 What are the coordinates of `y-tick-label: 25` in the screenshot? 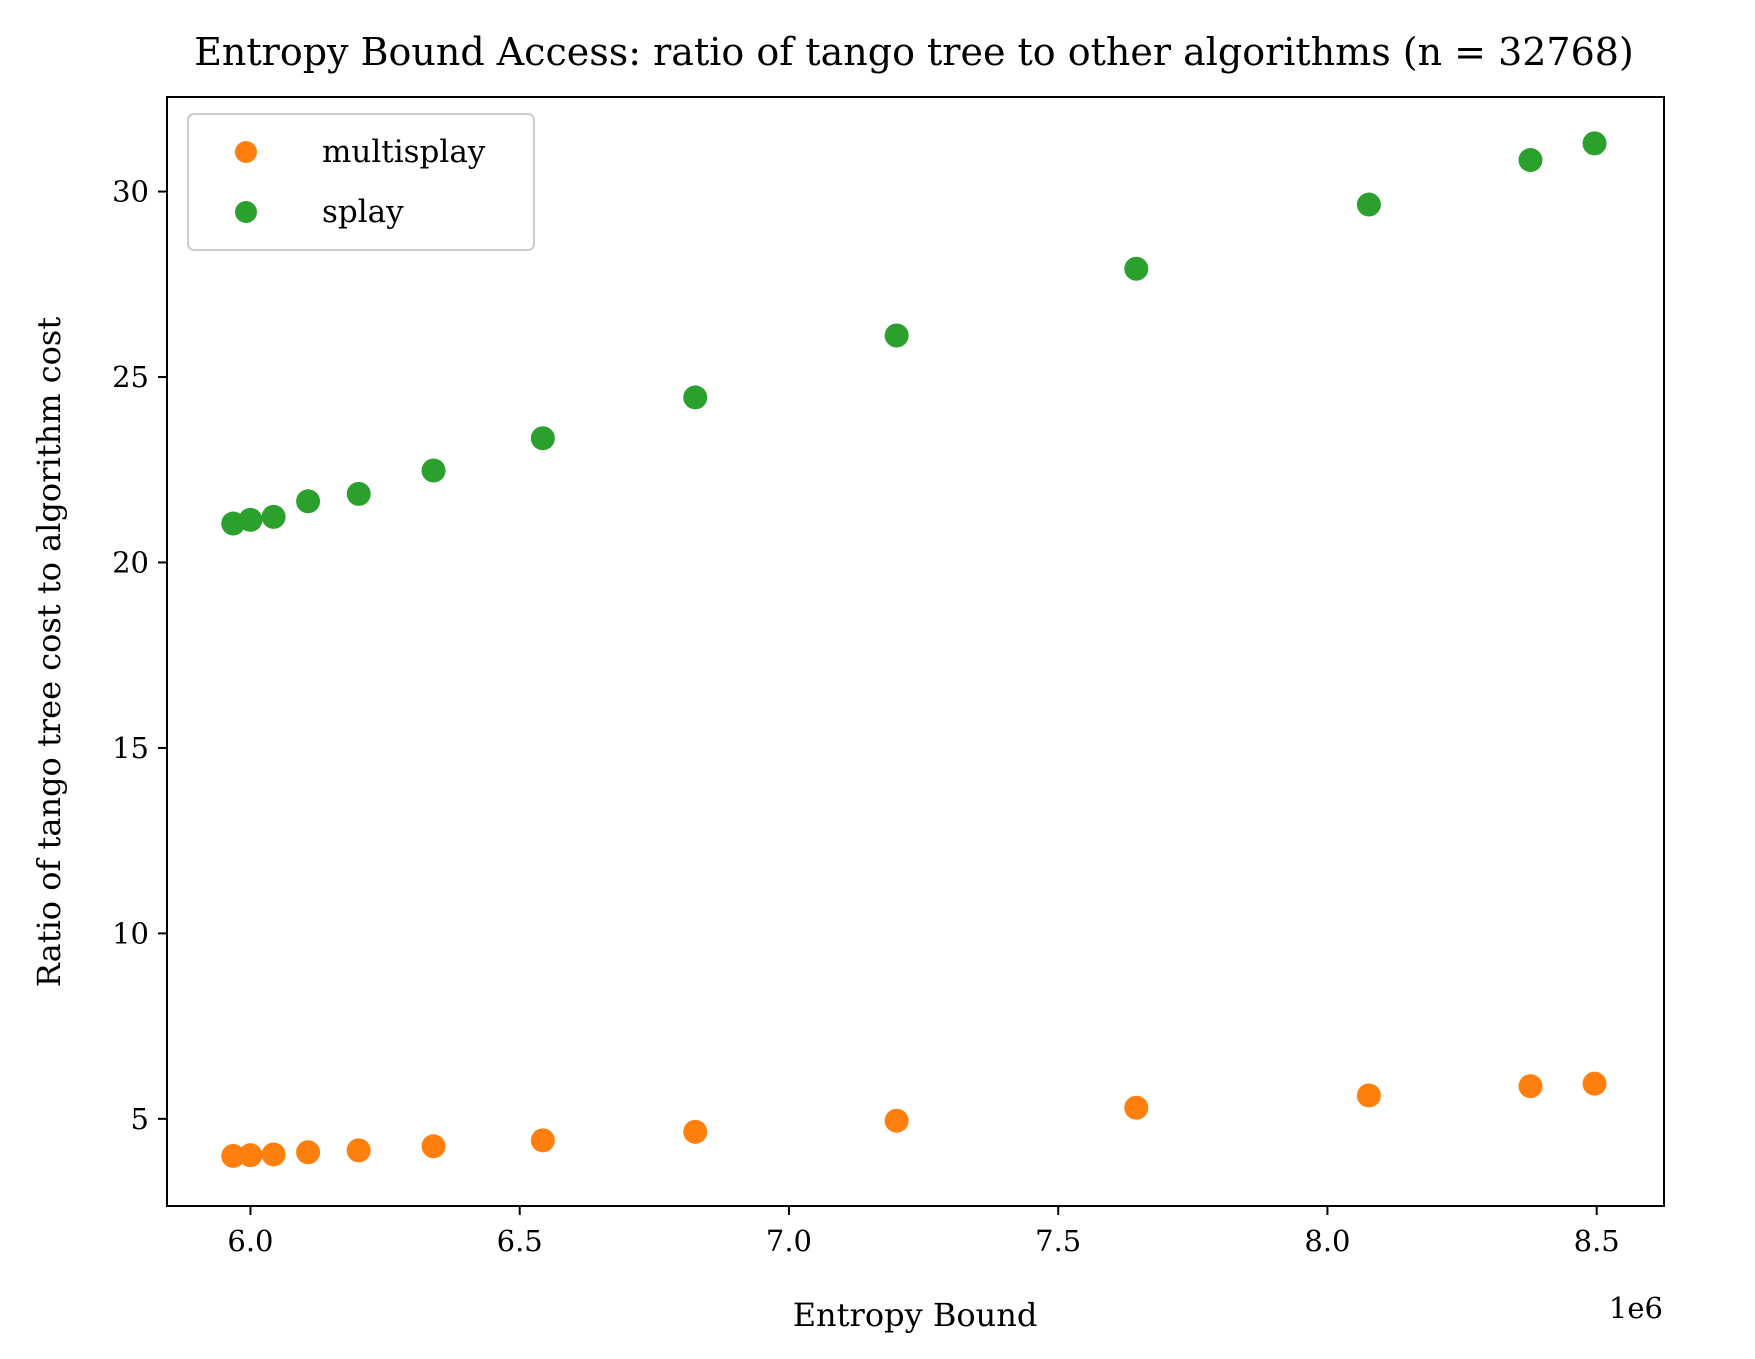 It's located at (130, 377).